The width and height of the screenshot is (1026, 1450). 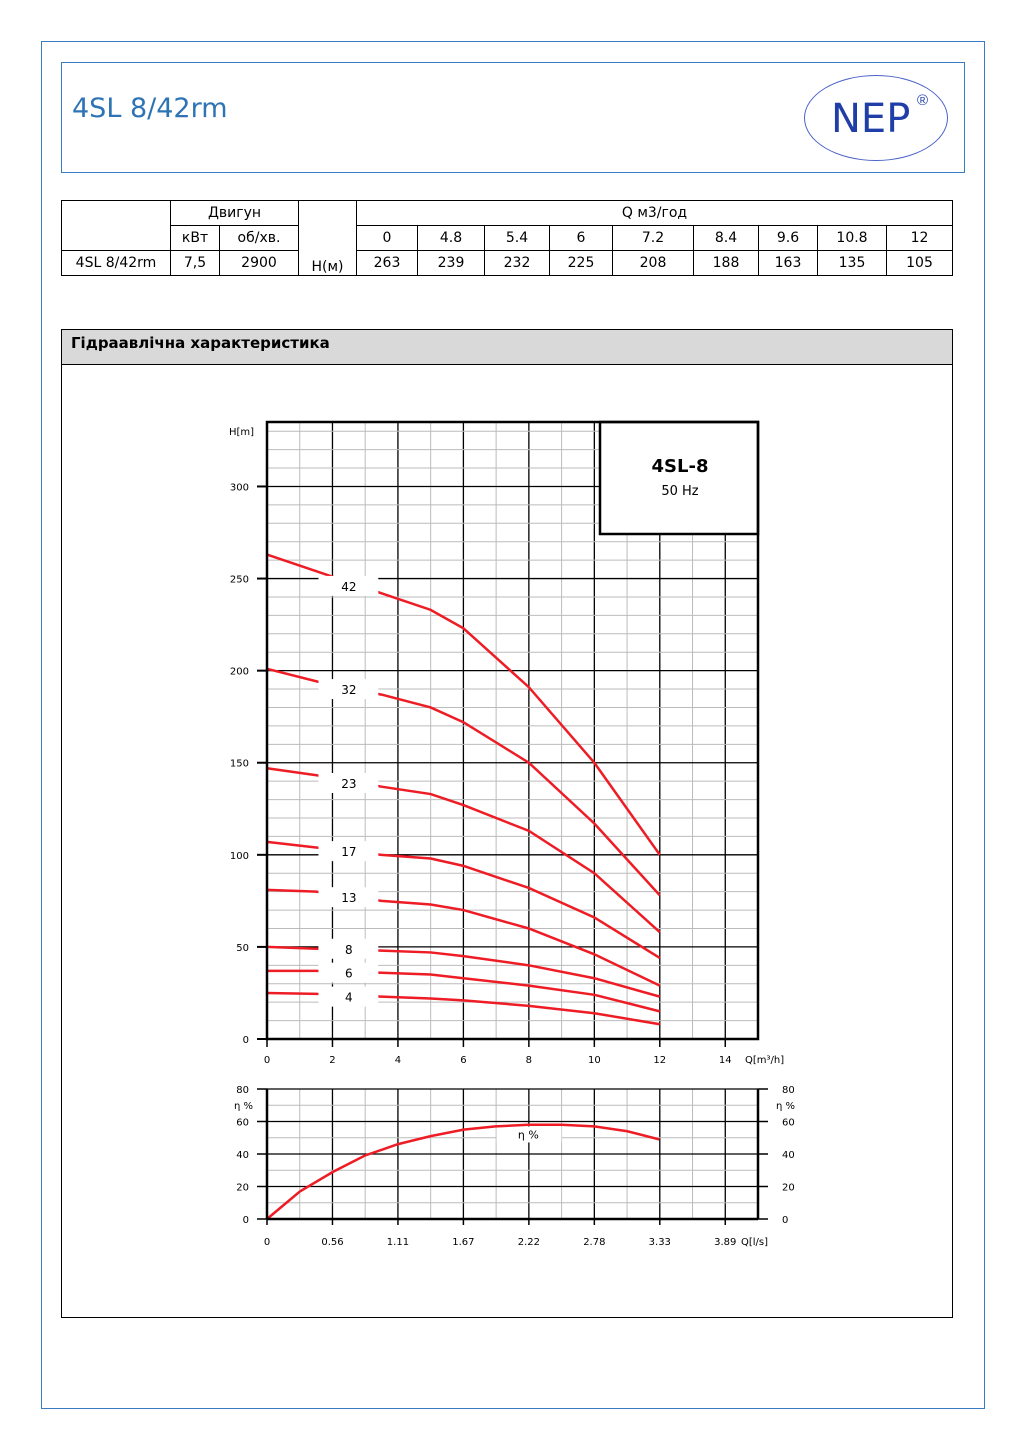 What do you see at coordinates (259, 238) in the screenshot?
I see `rpm-header: об/хв.` at bounding box center [259, 238].